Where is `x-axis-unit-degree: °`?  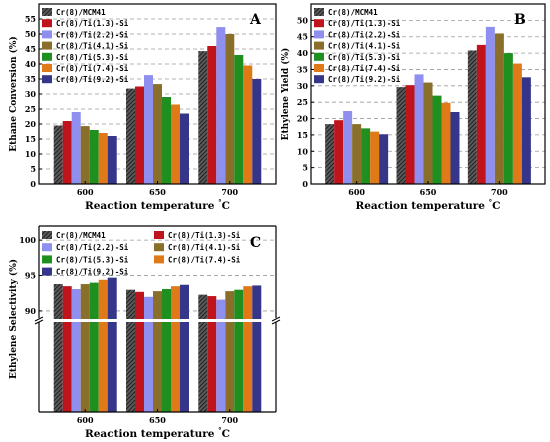
x-axis-unit-degree: ° is located at coordinates (220, 430).